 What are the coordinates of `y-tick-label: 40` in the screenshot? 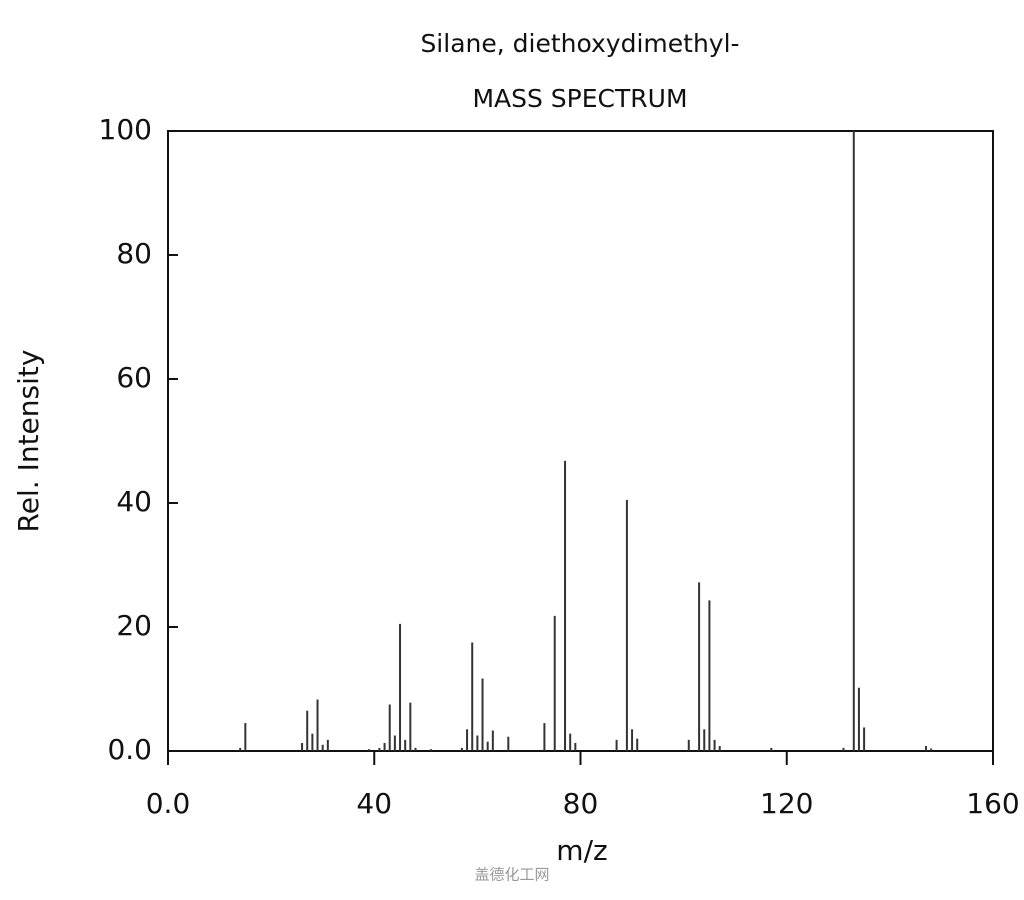 It's located at (134, 501).